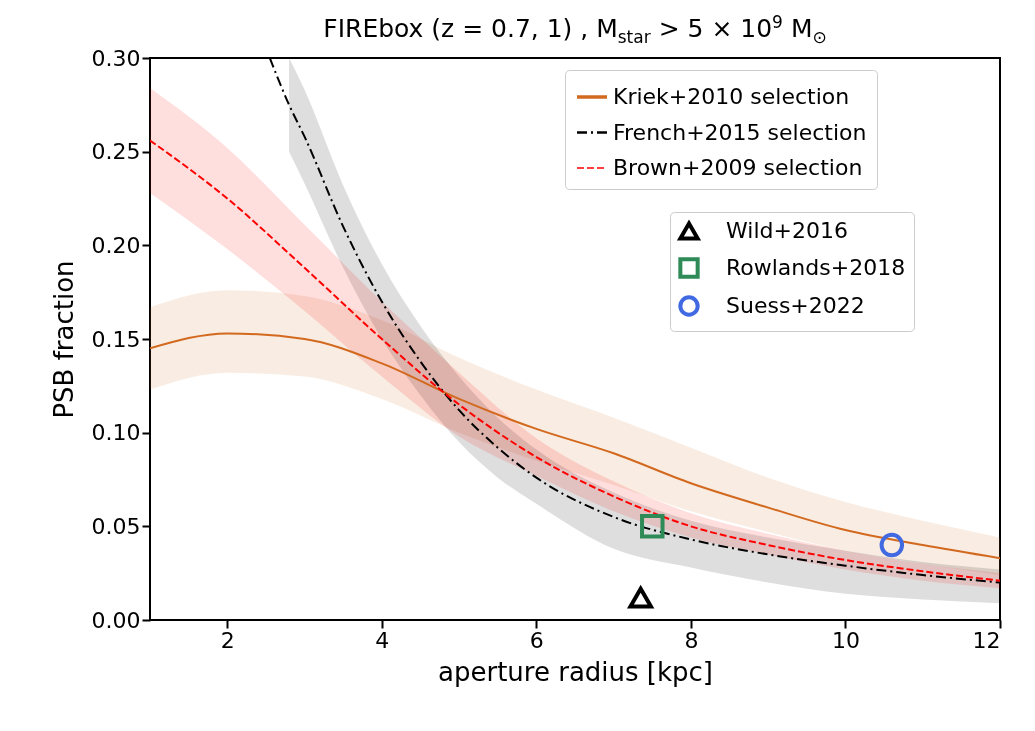  Describe the element at coordinates (116, 339) in the screenshot. I see `y-tick-label: 0.15` at that location.